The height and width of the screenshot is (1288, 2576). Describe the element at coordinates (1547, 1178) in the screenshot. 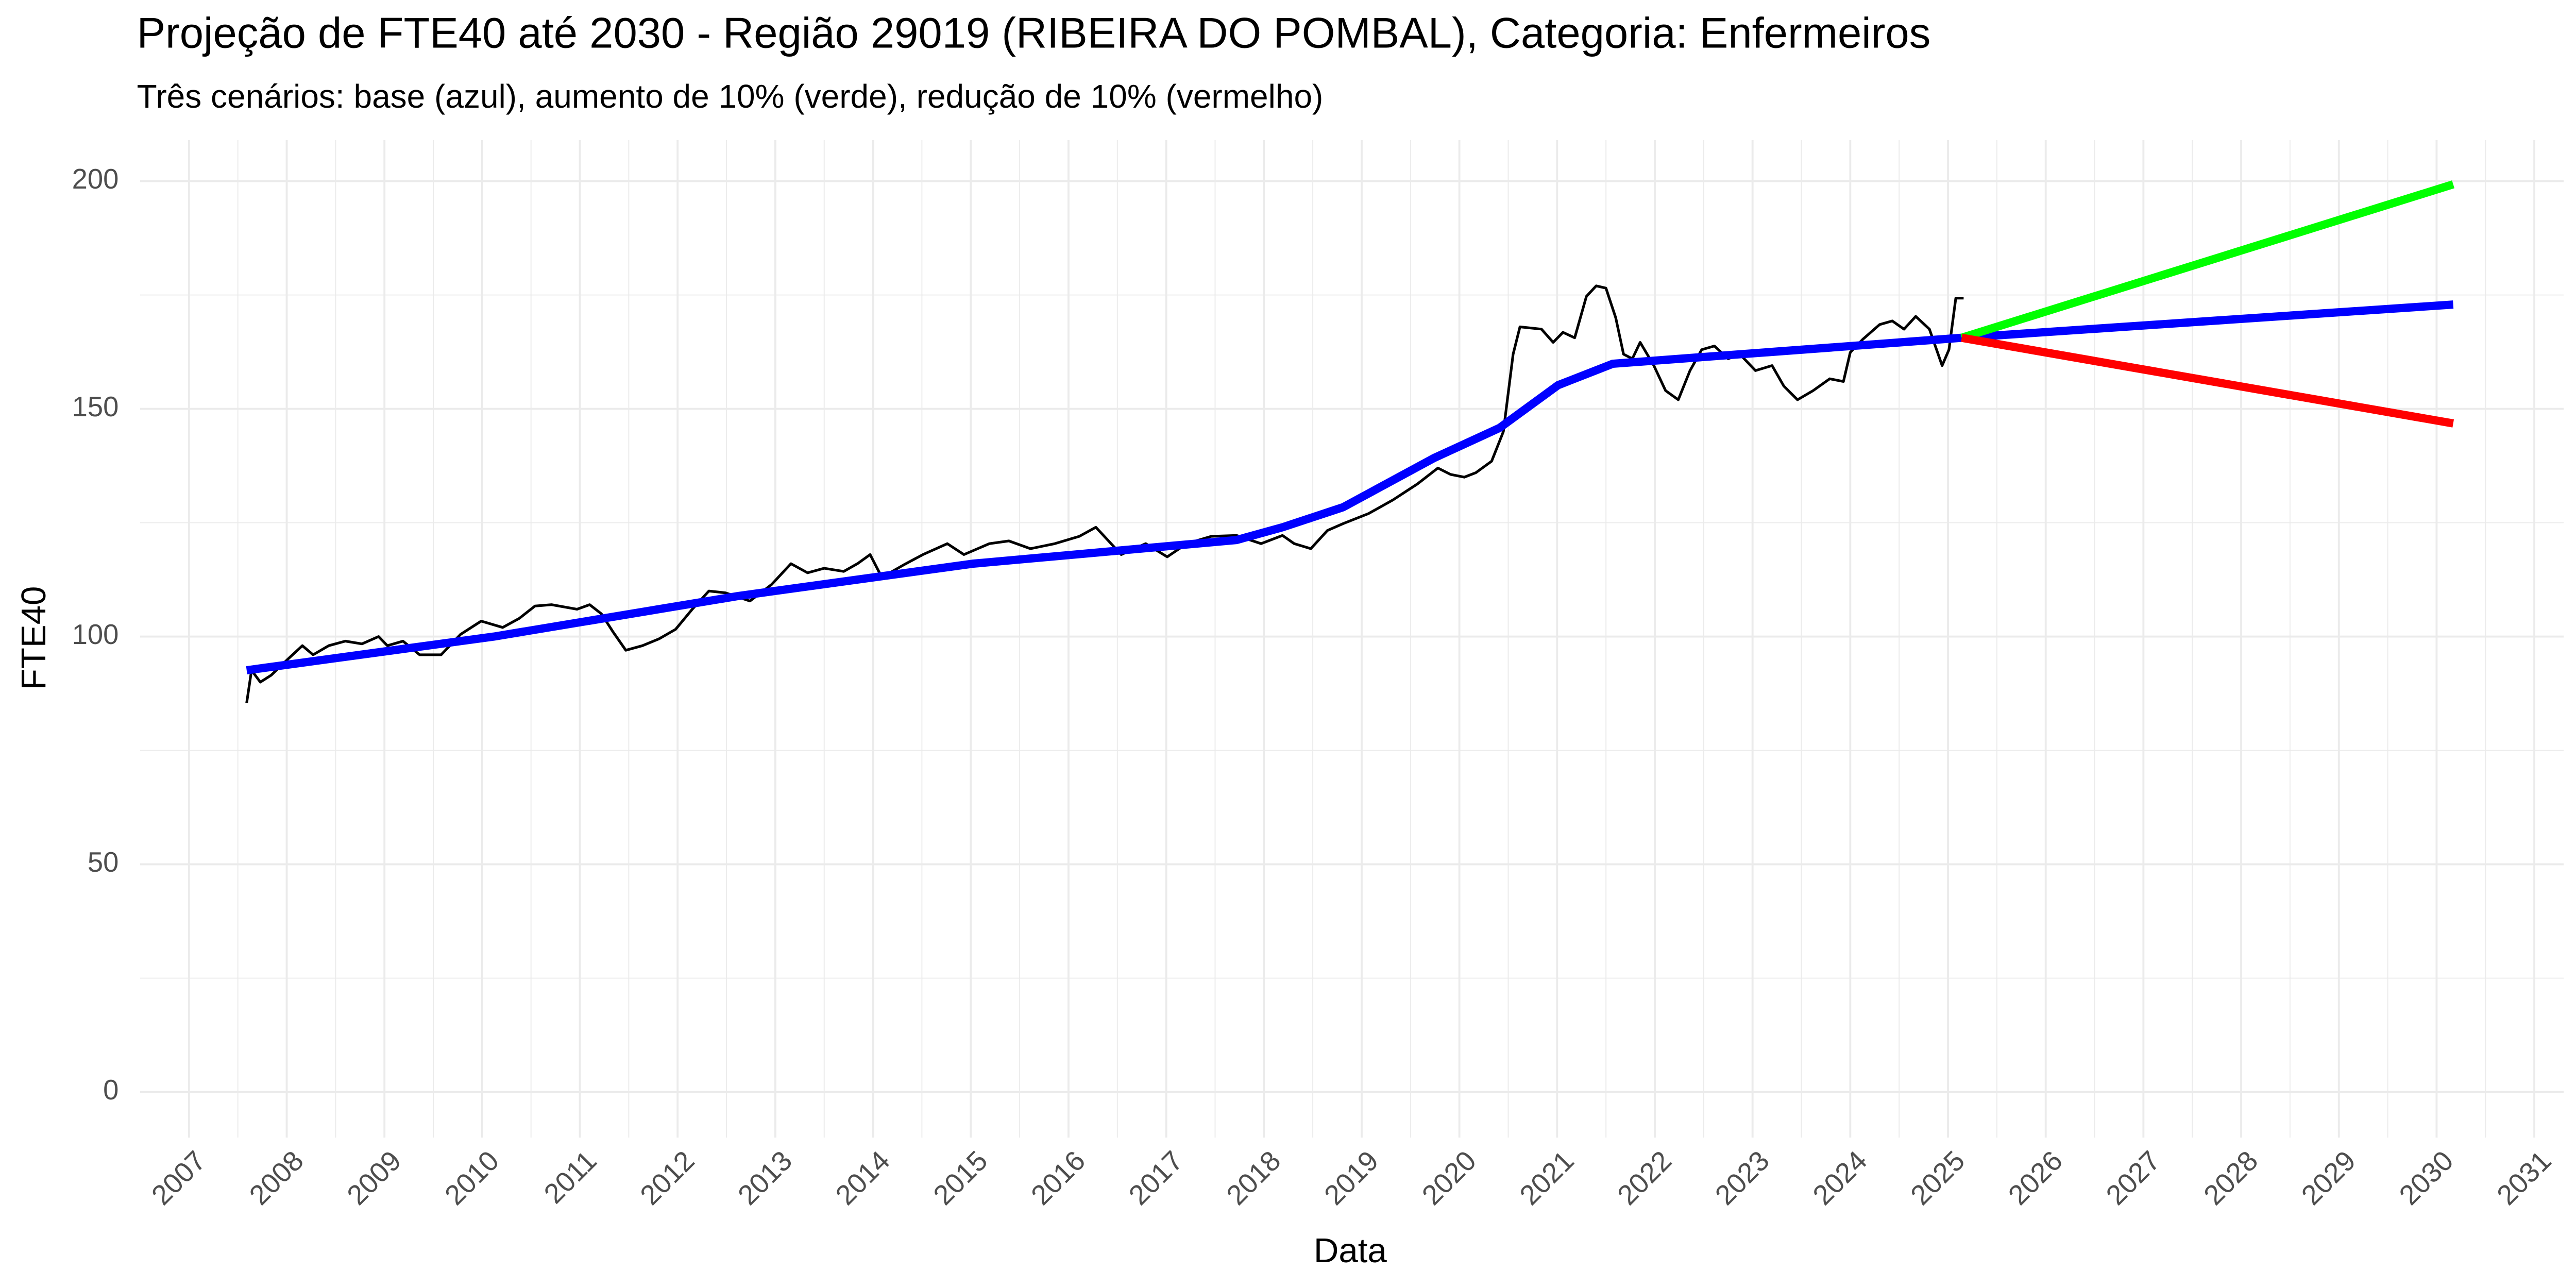

I see `x-tick-label: 2021` at that location.